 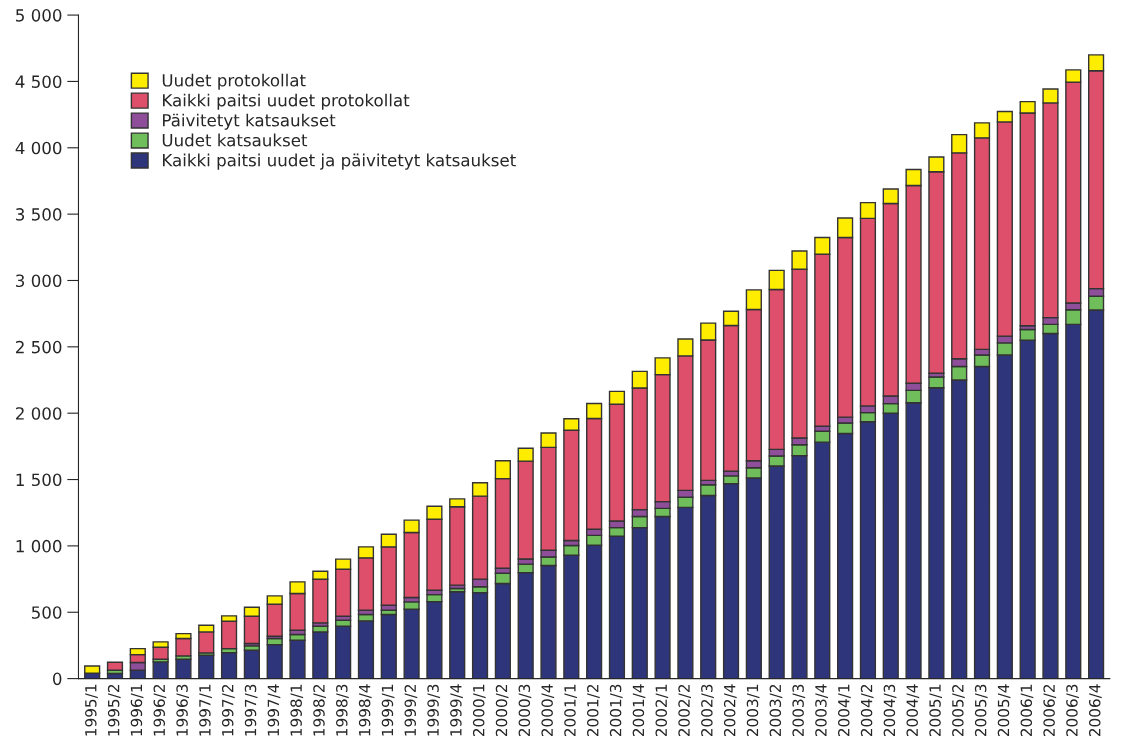 I want to click on x-tick-label: 2004/3, so click(x=890, y=710).